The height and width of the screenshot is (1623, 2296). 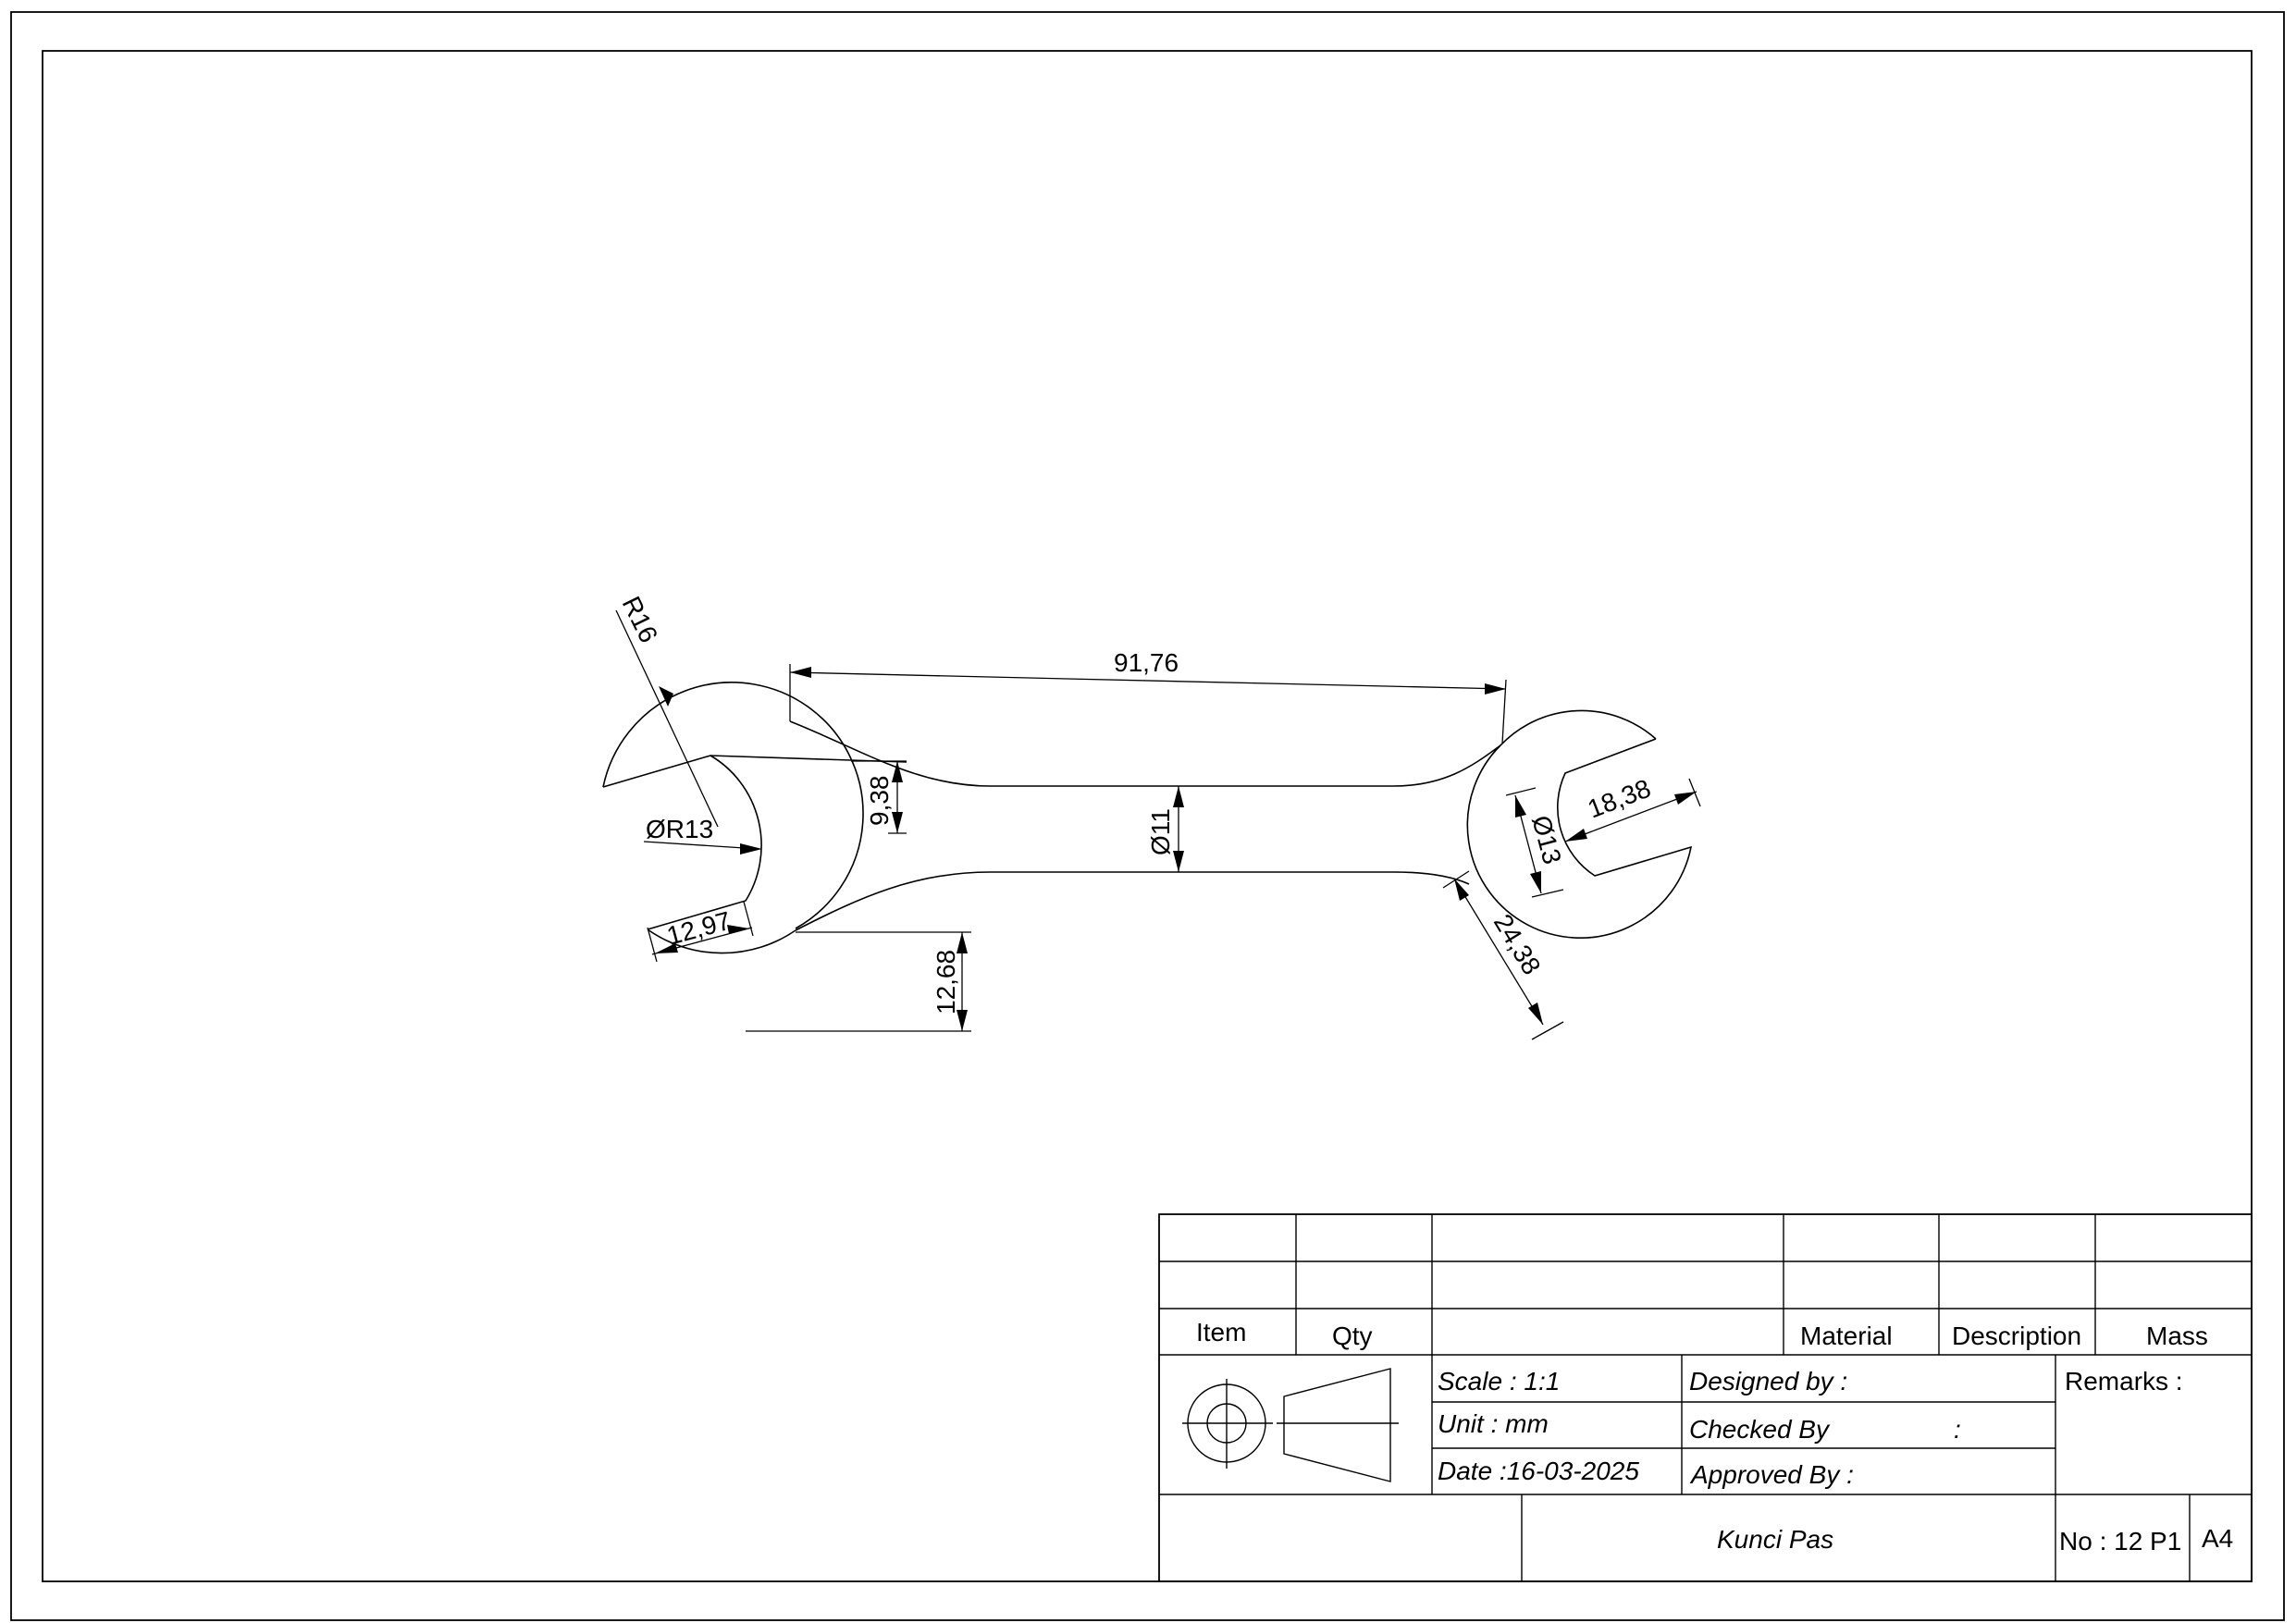 I want to click on unit-text: Unit : mm, so click(x=1493, y=1423).